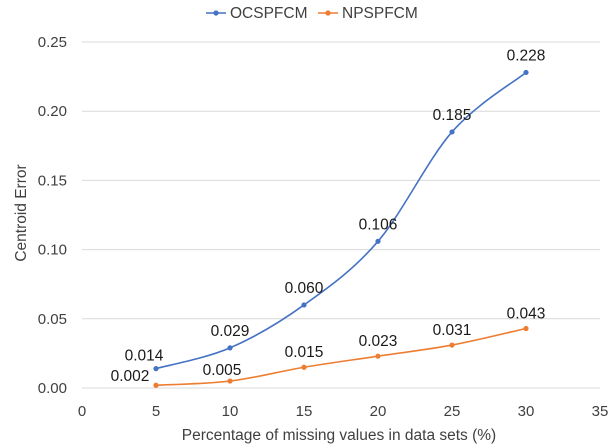 The height and width of the screenshot is (448, 610). Describe the element at coordinates (526, 55) in the screenshot. I see `data-label: 0.228` at that location.